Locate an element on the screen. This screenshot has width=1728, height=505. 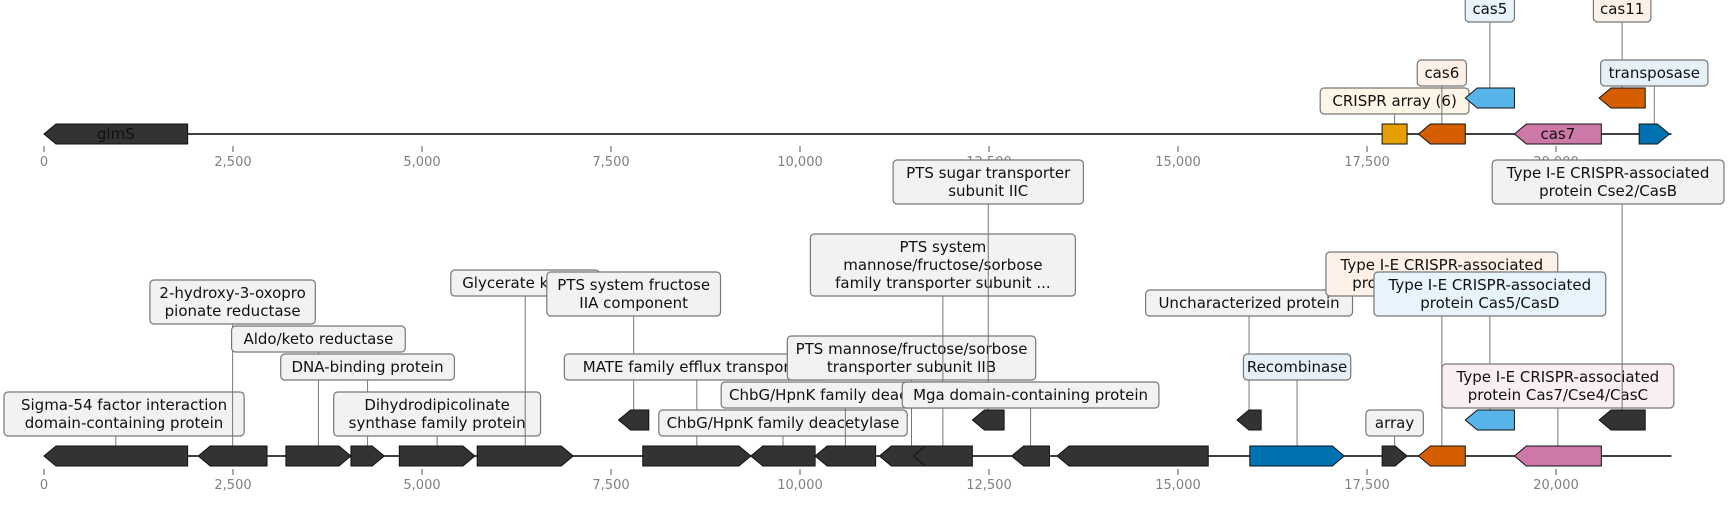
gene-label-text: pionate reductase is located at coordinates (233, 311).